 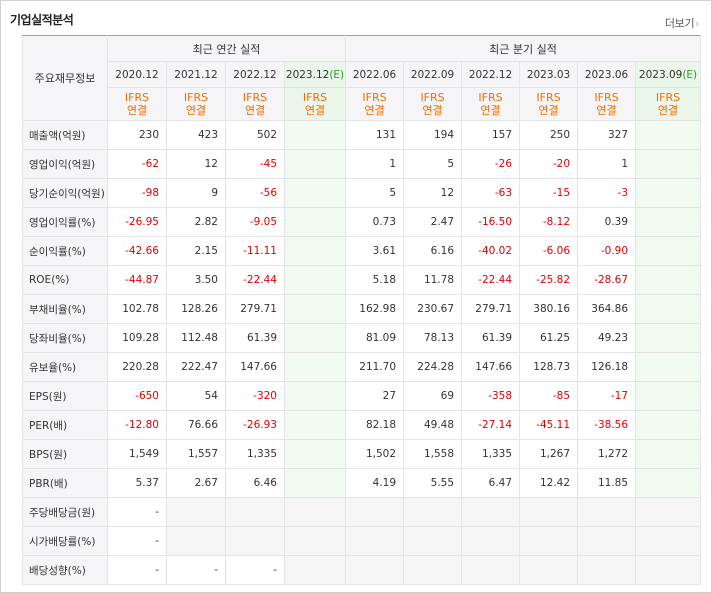 I want to click on value-cell: 5, so click(x=375, y=193).